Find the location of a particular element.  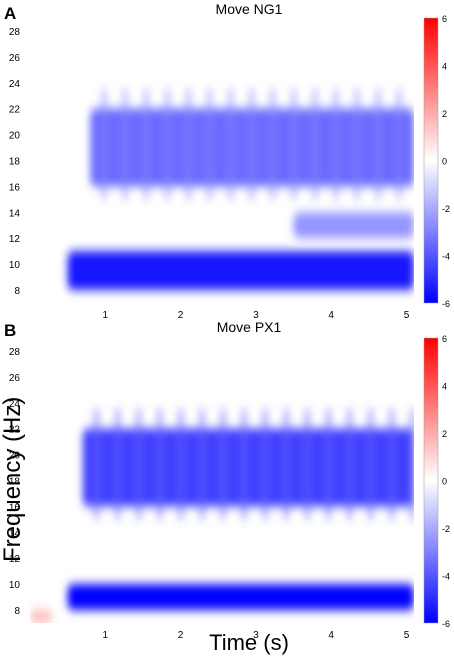

panel-letter-a: A is located at coordinates (10, 13).